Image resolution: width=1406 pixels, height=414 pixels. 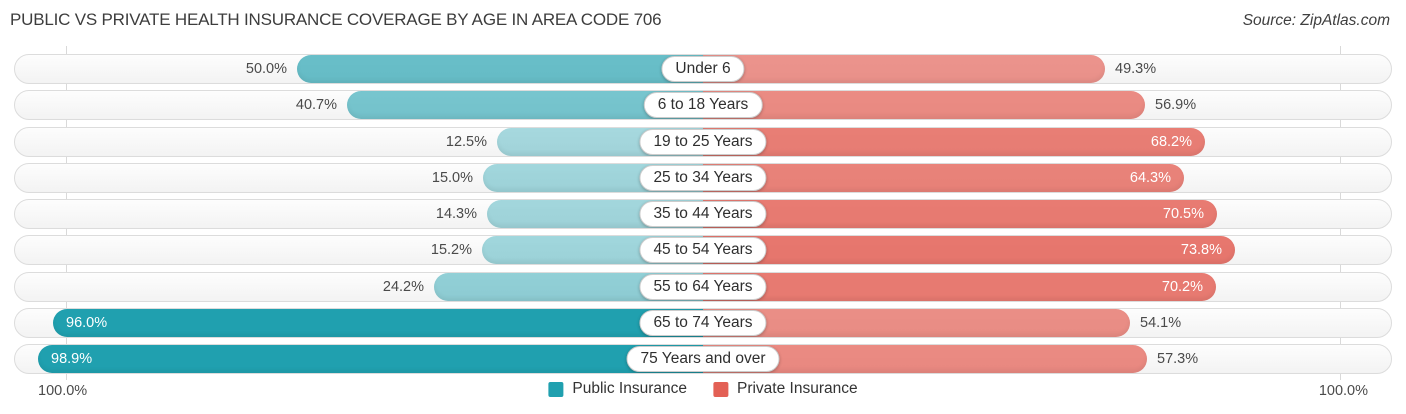 I want to click on legend-item-public: Public Insurance, so click(x=617, y=389).